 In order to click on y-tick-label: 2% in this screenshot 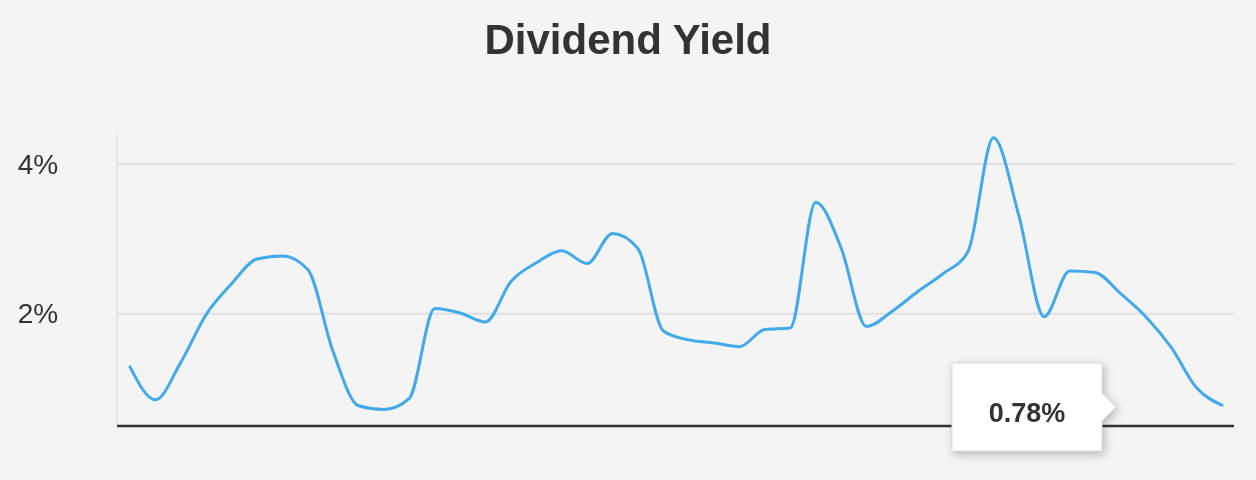, I will do `click(38, 314)`.